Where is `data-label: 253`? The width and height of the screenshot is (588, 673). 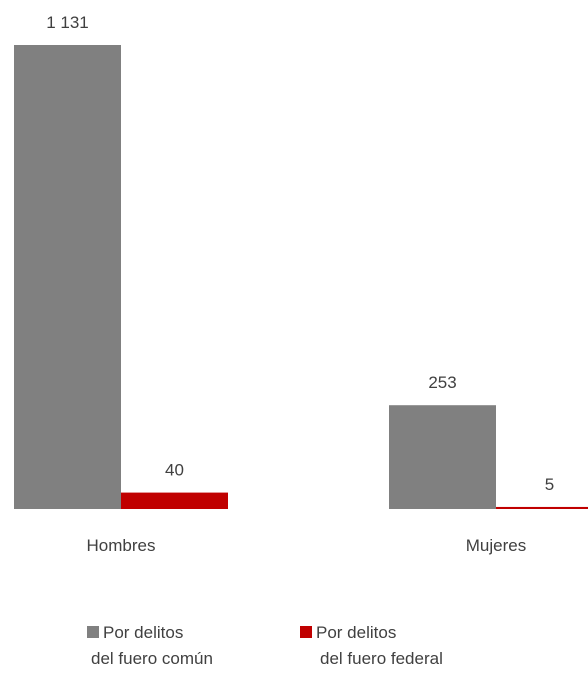
data-label: 253 is located at coordinates (442, 382).